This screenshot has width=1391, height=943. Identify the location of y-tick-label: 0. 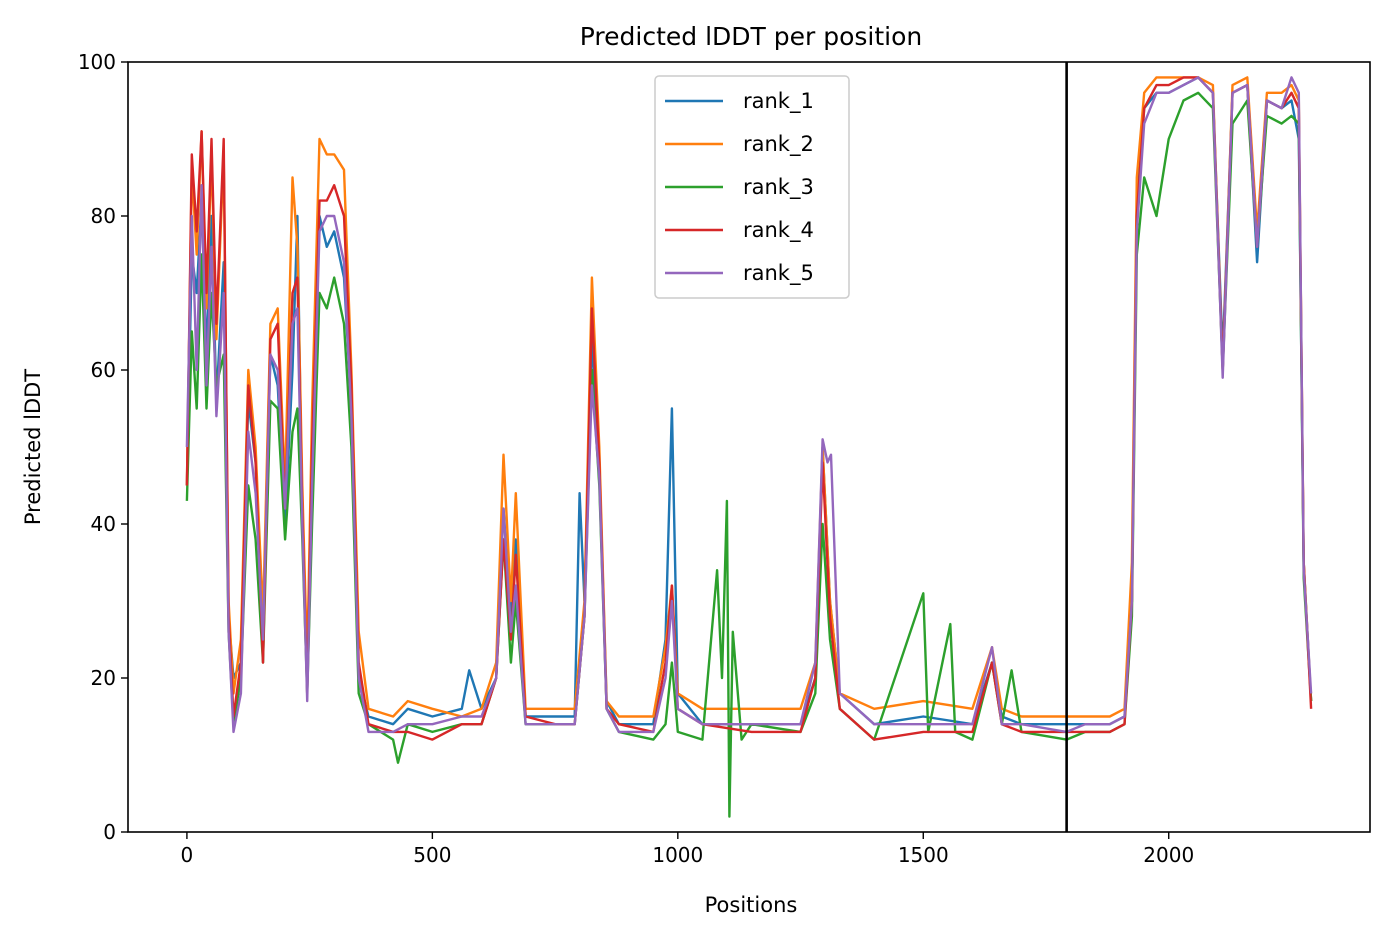
(109, 832).